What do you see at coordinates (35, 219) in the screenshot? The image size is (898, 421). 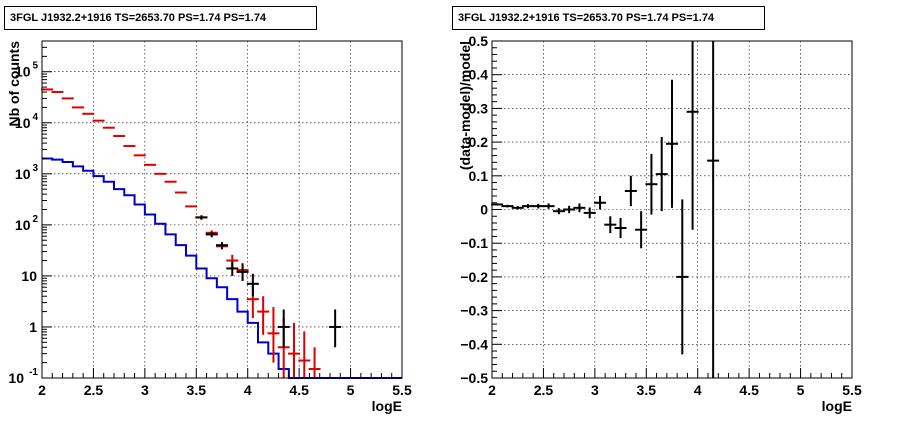 I see `y-tick-label-exponent: 2` at bounding box center [35, 219].